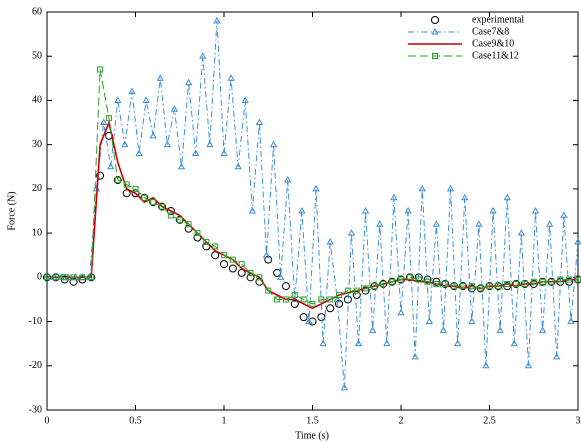 The width and height of the screenshot is (581, 443). Describe the element at coordinates (401, 420) in the screenshot. I see `x-tick-label: 2` at that location.